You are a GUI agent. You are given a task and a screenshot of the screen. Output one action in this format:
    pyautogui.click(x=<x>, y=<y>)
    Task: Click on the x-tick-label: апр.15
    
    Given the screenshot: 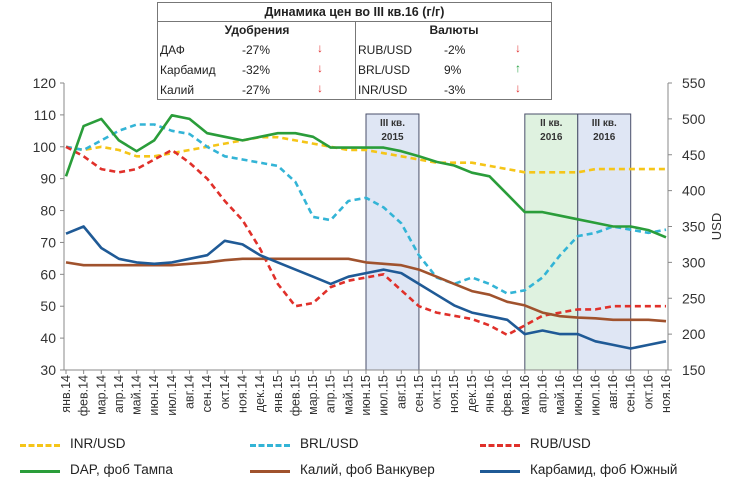 What is the action you would take?
    pyautogui.click(x=331, y=394)
    